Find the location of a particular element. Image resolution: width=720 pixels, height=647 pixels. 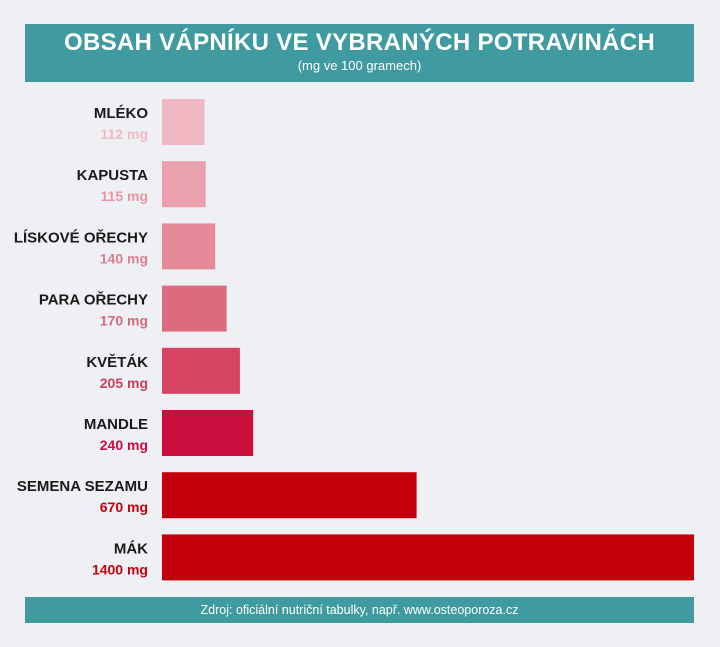

value-label-6: 670 mg is located at coordinates (124, 507).